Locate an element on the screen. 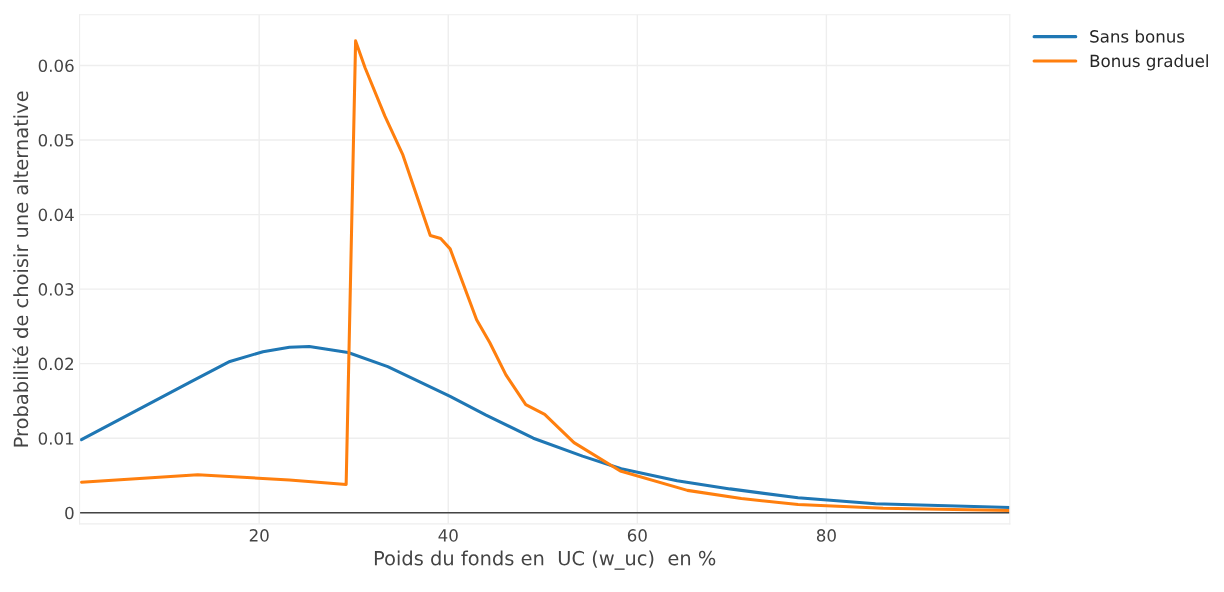 This screenshot has width=1224, height=592. y-tick-label: 0.05 is located at coordinates (56, 140).